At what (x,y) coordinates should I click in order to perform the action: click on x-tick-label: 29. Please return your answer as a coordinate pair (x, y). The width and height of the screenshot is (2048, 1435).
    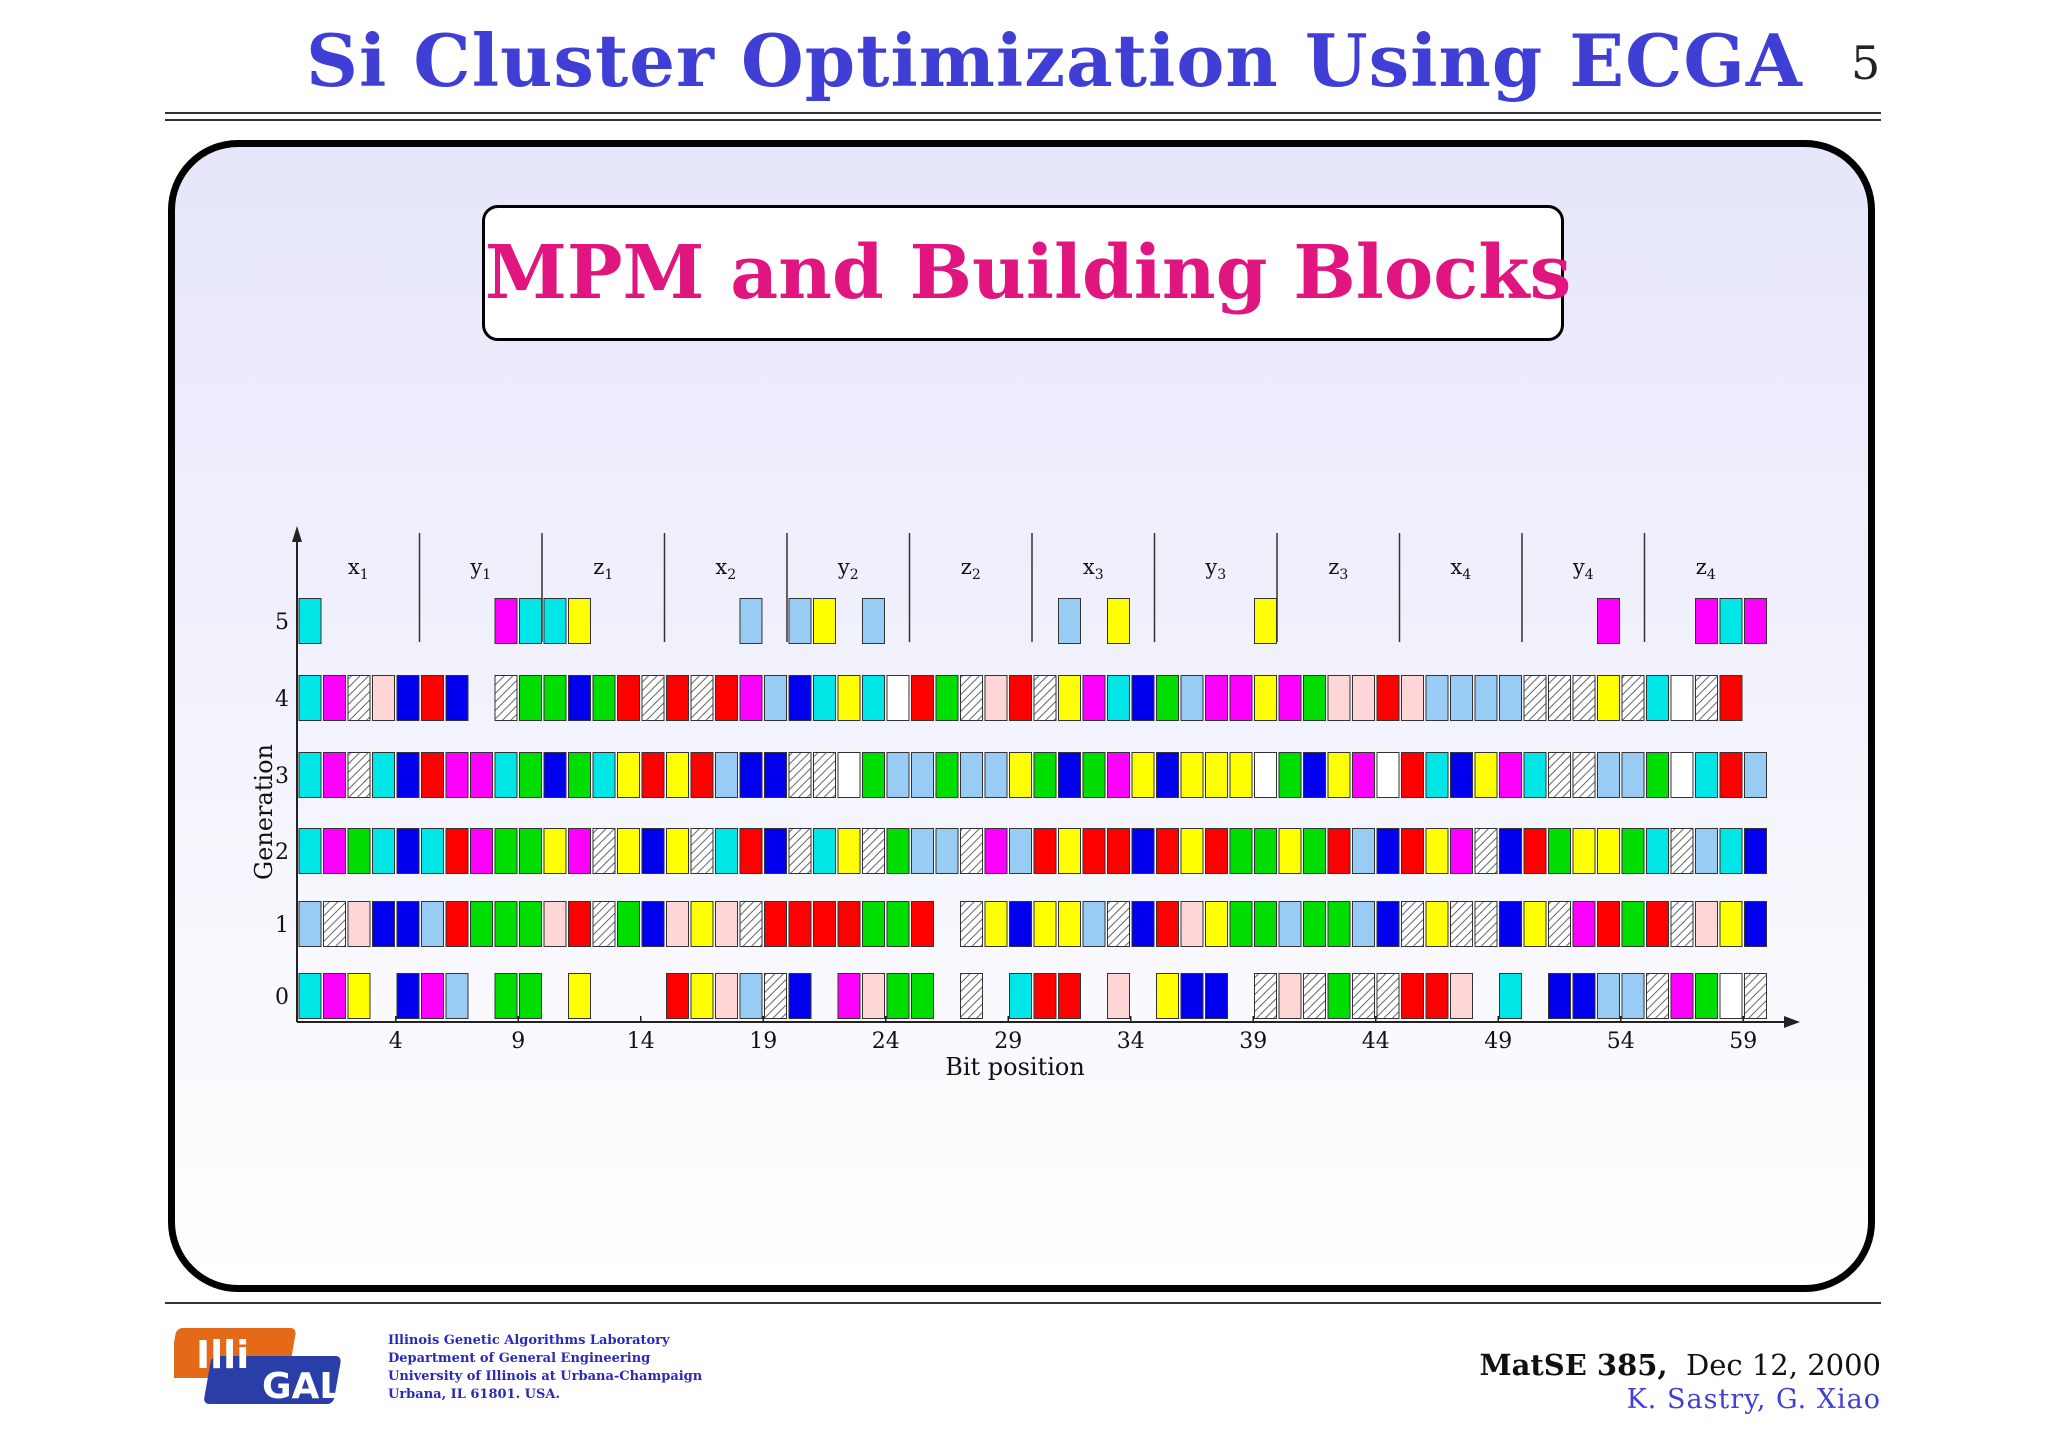
    Looking at the image, I should click on (1008, 1041).